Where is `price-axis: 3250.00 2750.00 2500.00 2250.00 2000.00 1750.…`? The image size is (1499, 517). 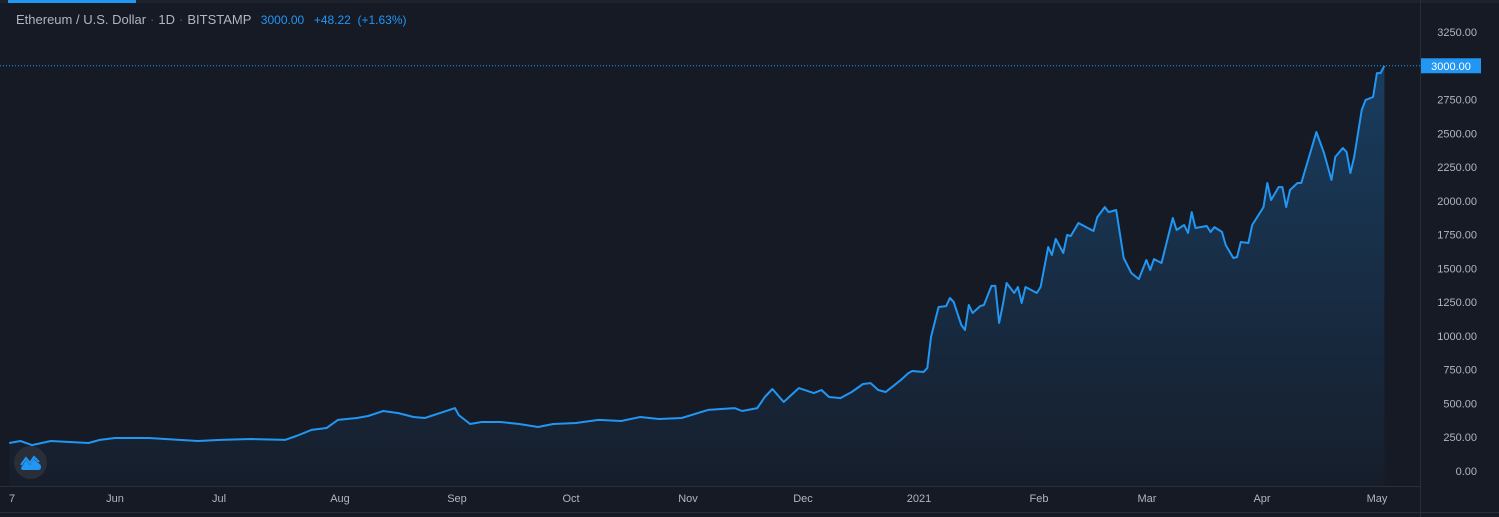
price-axis: 3250.00 2750.00 2500.00 2250.00 2000.00 1750.… is located at coordinates (1457, 252).